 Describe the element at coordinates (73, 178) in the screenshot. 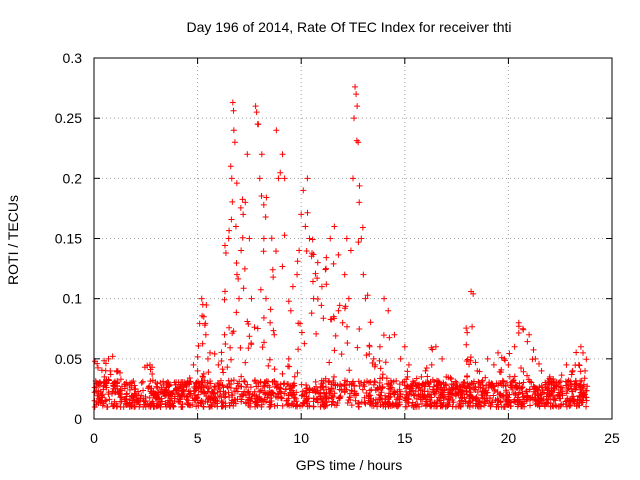

I see `y-tick-label: 0.2` at that location.